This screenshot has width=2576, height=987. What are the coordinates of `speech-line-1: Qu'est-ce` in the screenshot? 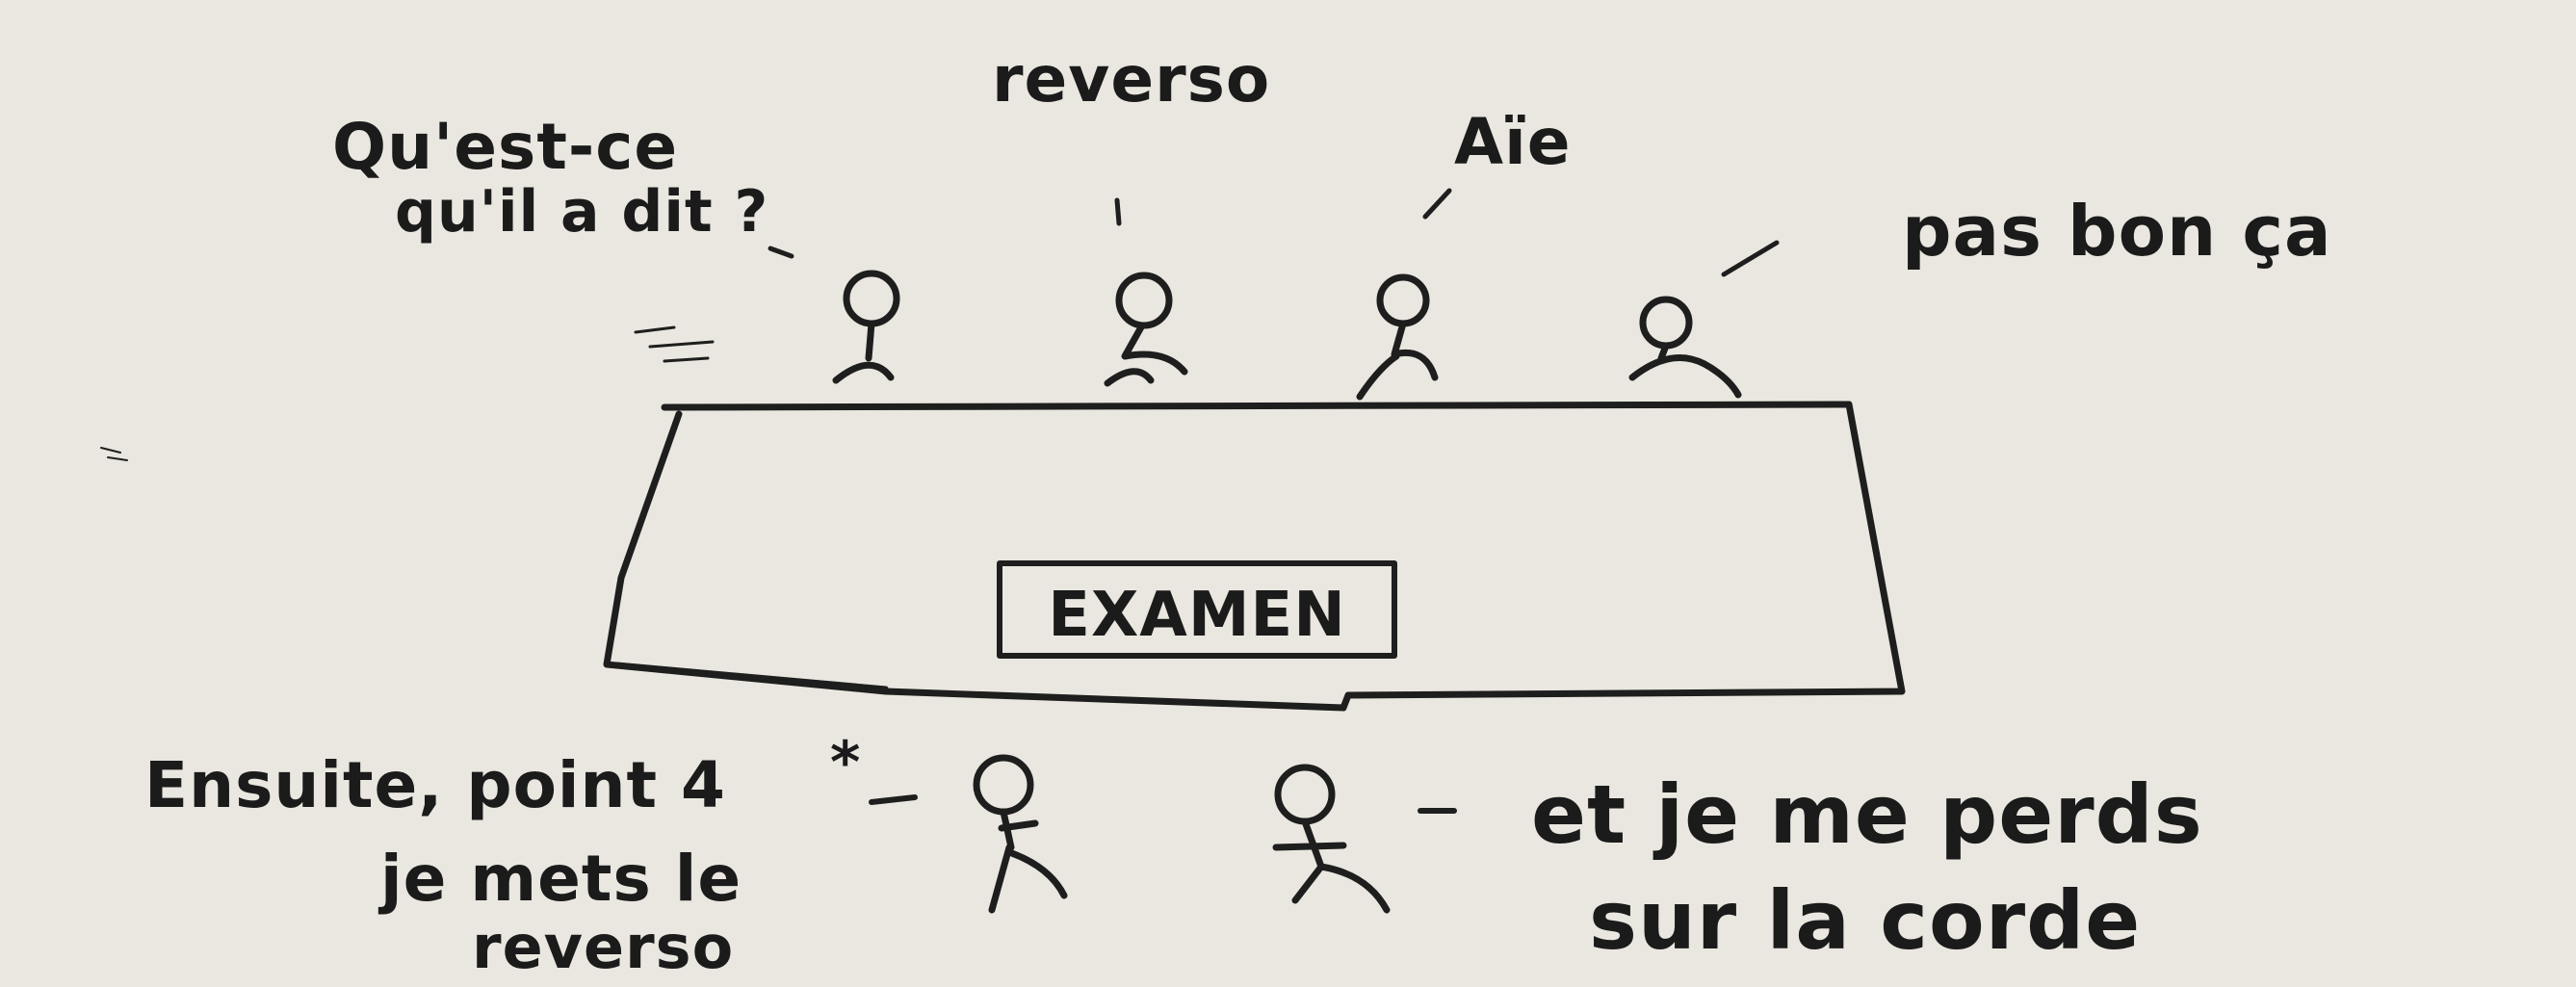 It's located at (505, 147).